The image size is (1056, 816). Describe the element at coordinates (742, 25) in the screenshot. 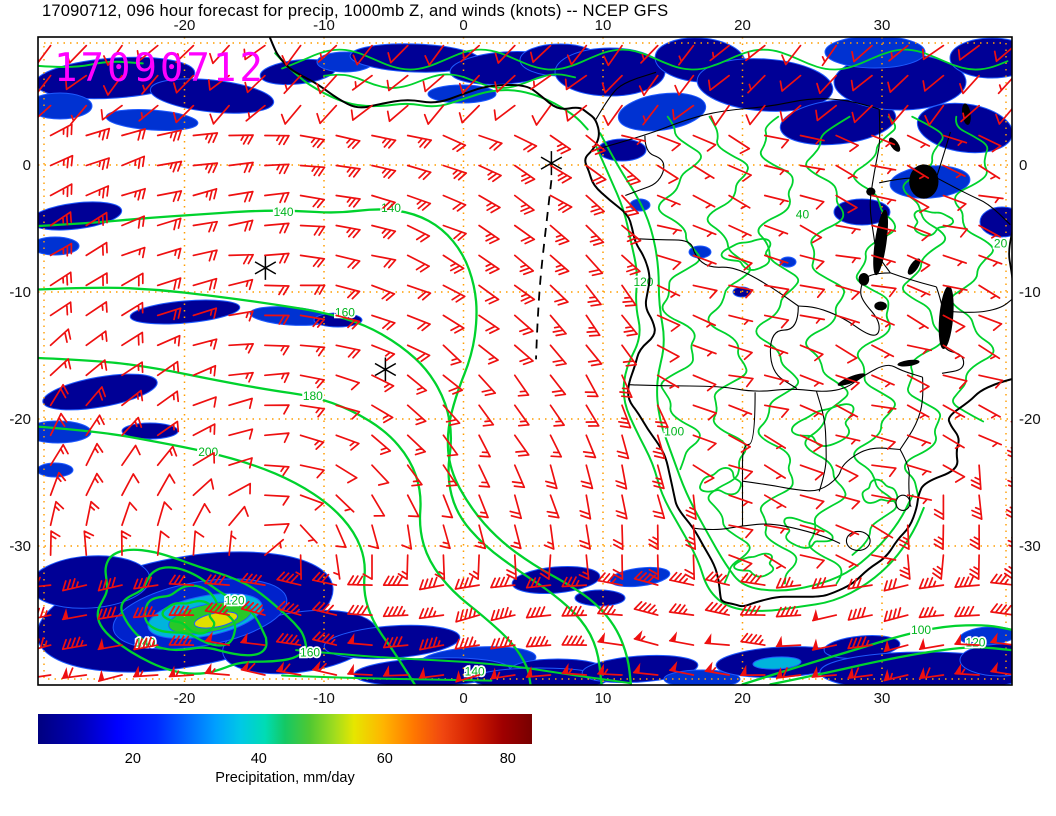

I see `axis-tick-label: 20` at that location.